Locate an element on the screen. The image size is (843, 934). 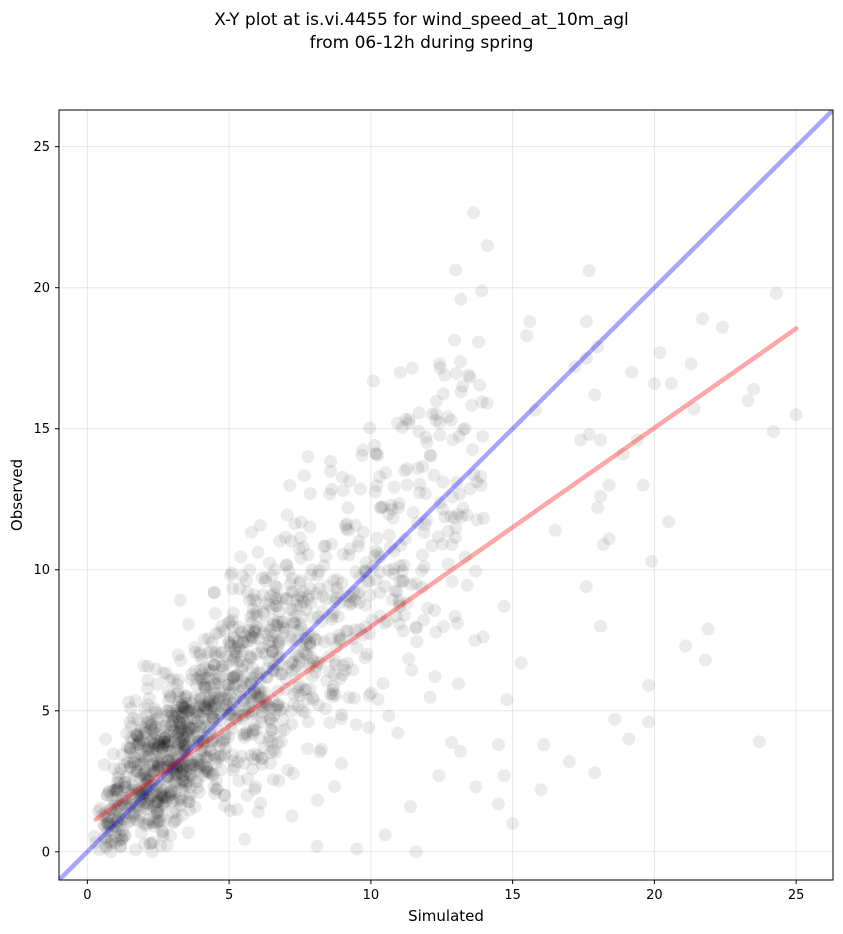
x-tick-label: 10 is located at coordinates (371, 895).